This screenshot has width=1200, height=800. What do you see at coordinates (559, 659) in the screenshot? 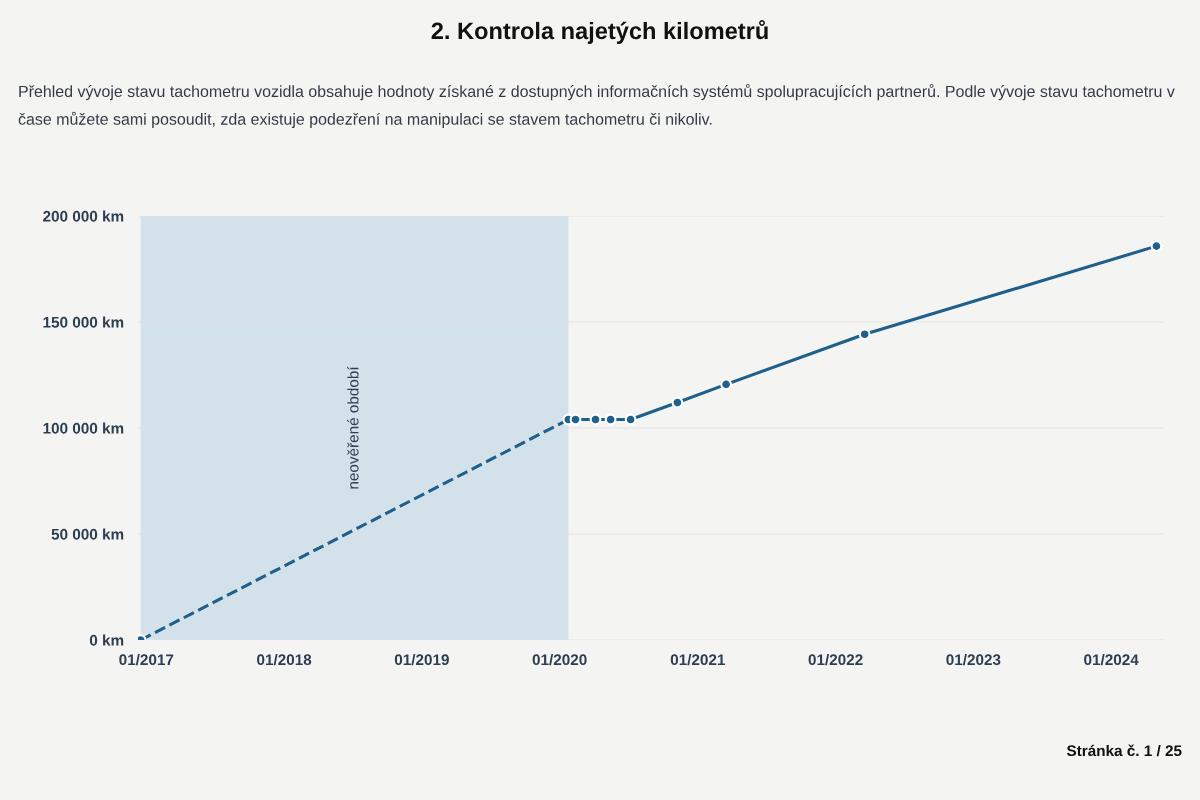
I see `x-tick-label: 01/2020` at bounding box center [559, 659].